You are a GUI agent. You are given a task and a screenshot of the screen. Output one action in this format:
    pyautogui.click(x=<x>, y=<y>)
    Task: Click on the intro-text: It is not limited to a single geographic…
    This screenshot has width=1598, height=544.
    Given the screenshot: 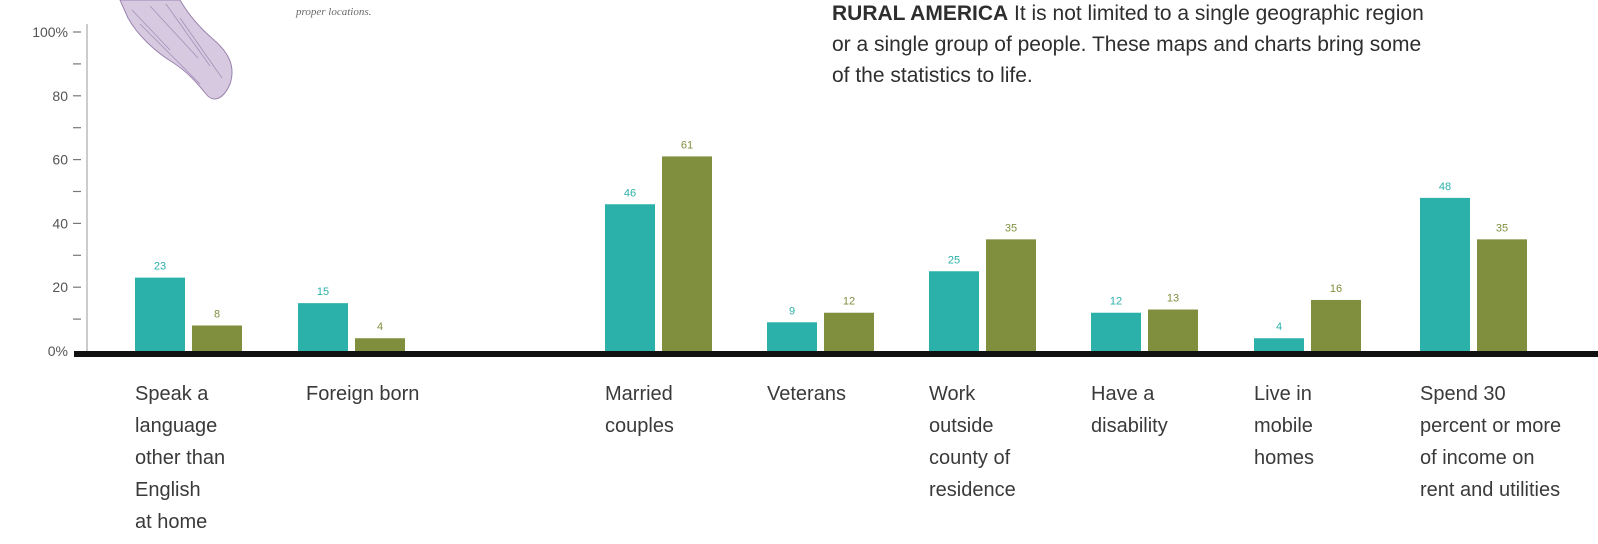 What is the action you would take?
    pyautogui.click(x=1128, y=44)
    